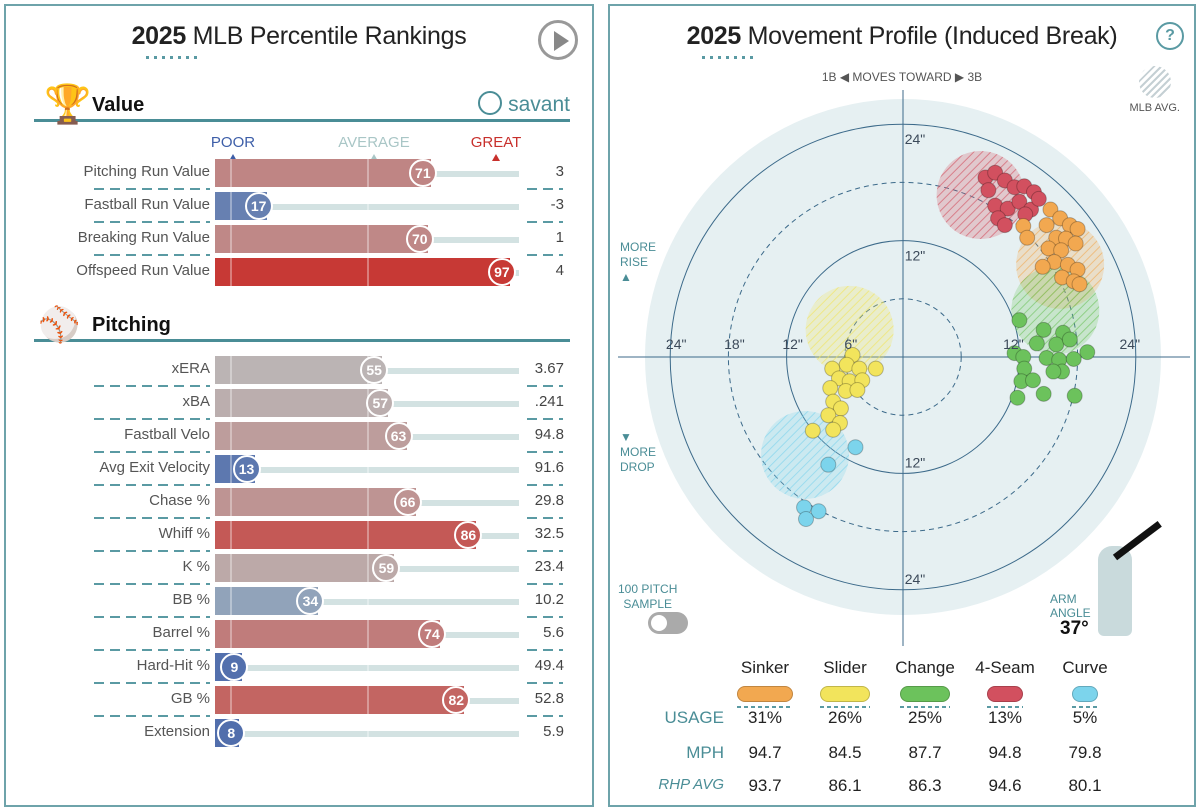 Image resolution: width=1200 pixels, height=811 pixels. I want to click on metric-value: 91.6, so click(549, 467).